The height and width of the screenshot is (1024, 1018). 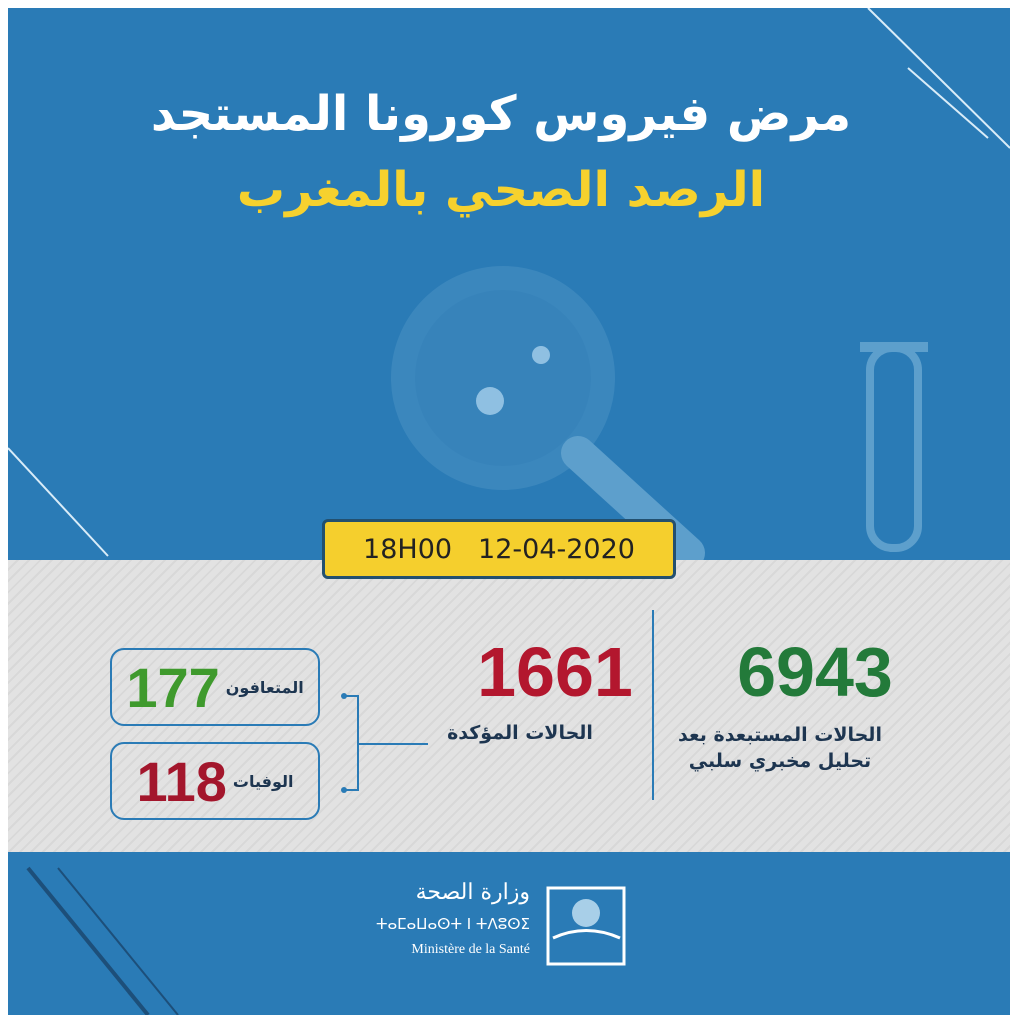 What do you see at coordinates (780, 761) in the screenshot?
I see `excluded-label-line: تحليل مخبري سلبي` at bounding box center [780, 761].